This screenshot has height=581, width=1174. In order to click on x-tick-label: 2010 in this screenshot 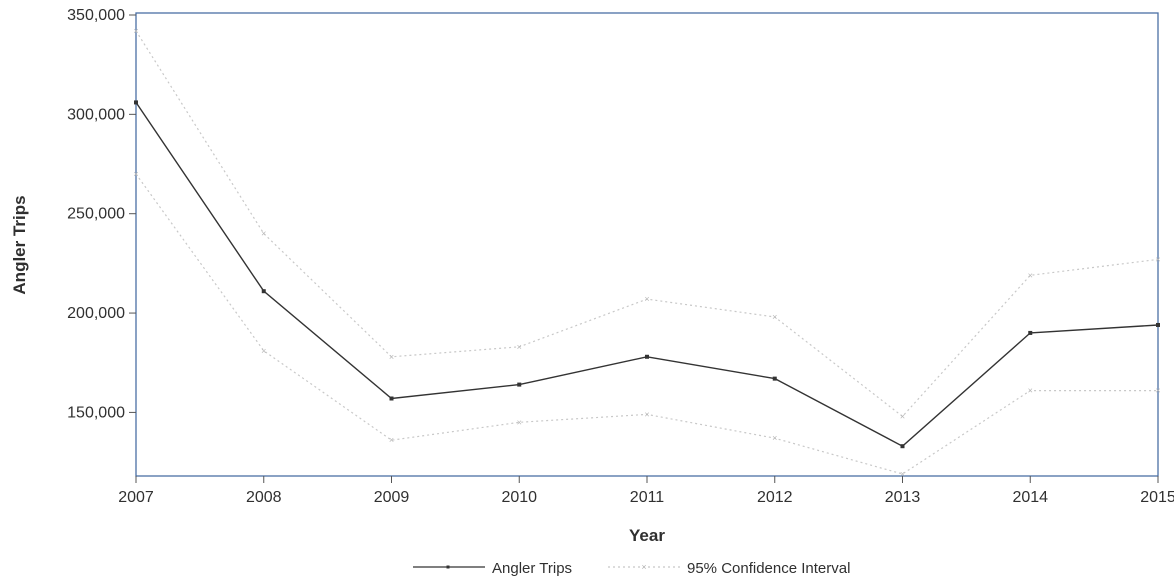, I will do `click(519, 497)`.